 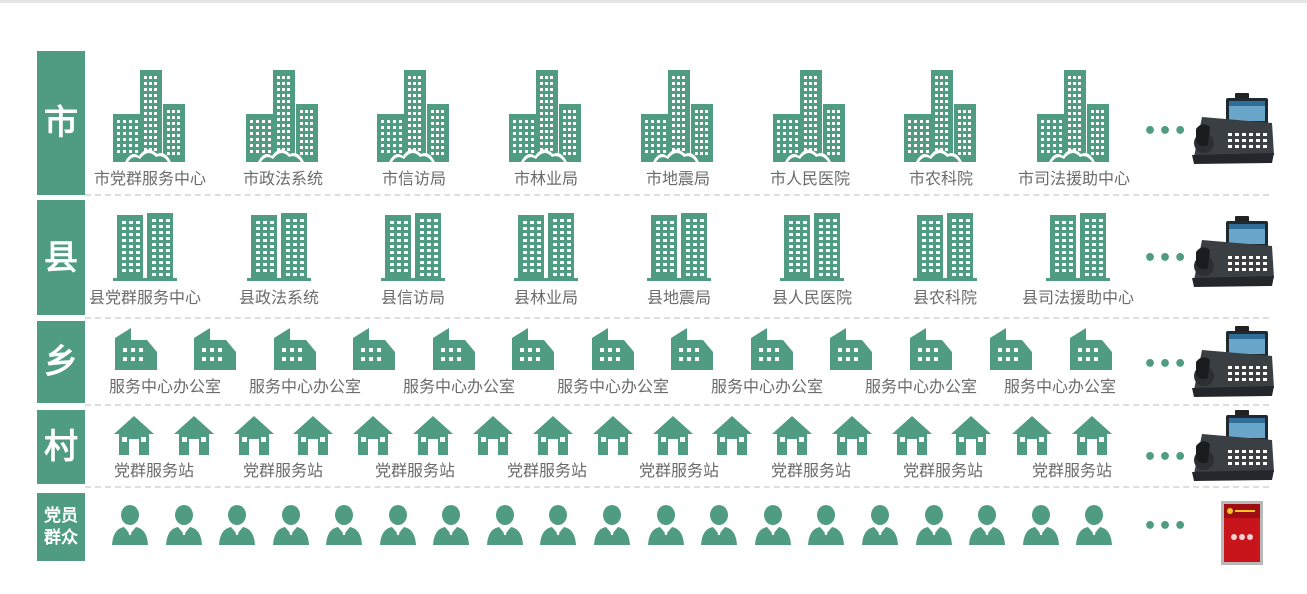 I want to click on tier-label-city: 市, so click(x=61, y=123).